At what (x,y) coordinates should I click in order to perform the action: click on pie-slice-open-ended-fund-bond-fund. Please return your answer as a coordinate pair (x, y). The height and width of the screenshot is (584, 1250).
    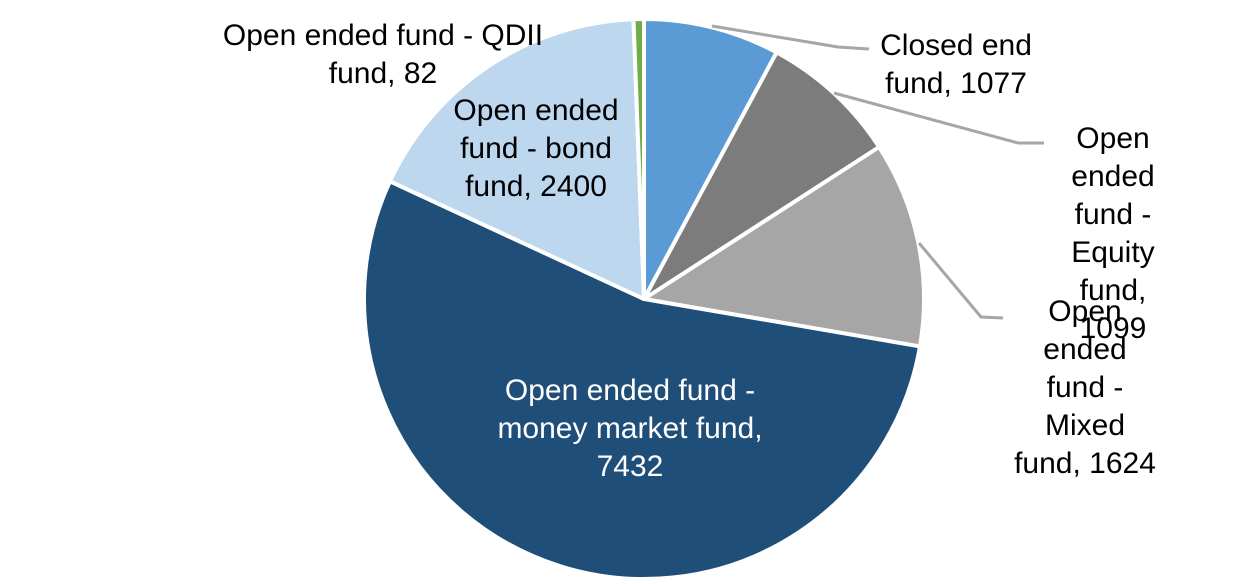
    Looking at the image, I should click on (516, 159).